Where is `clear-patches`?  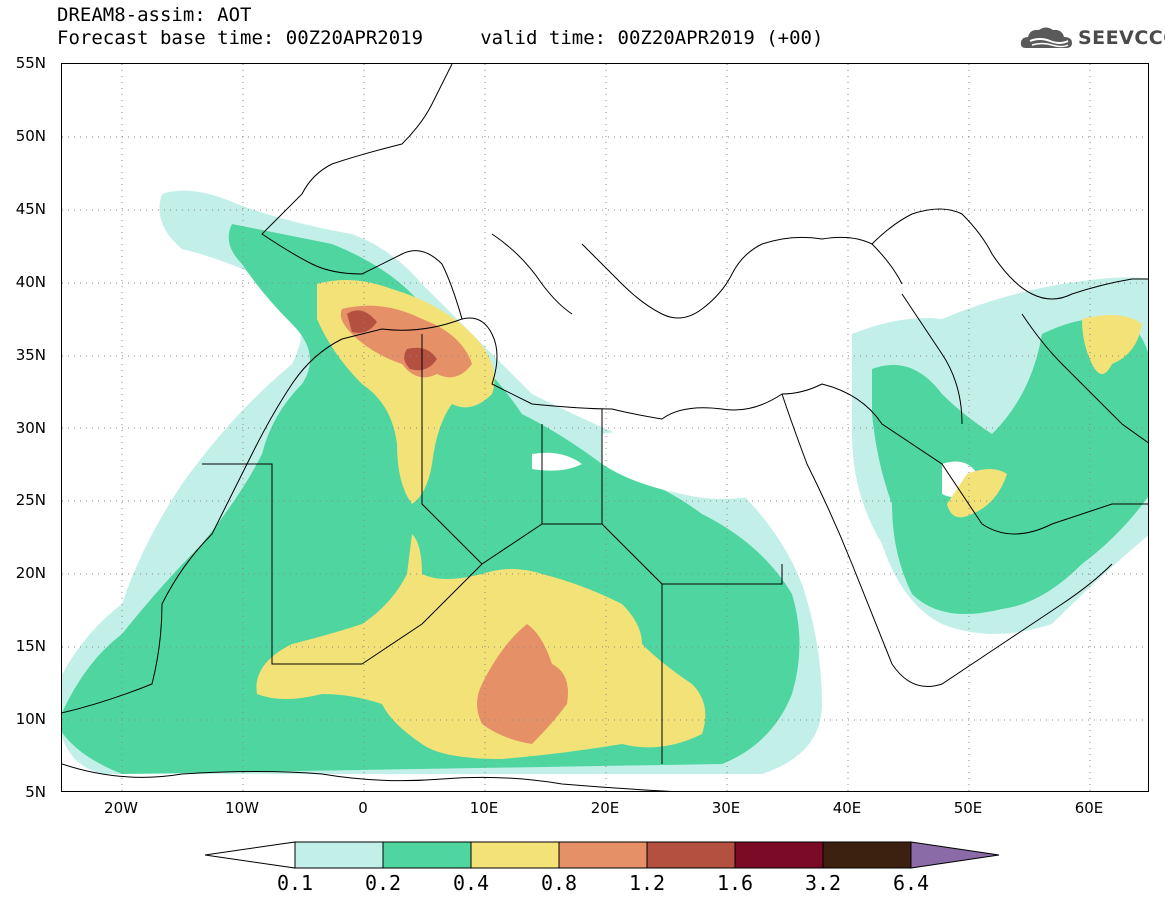
clear-patches is located at coordinates (612, 409).